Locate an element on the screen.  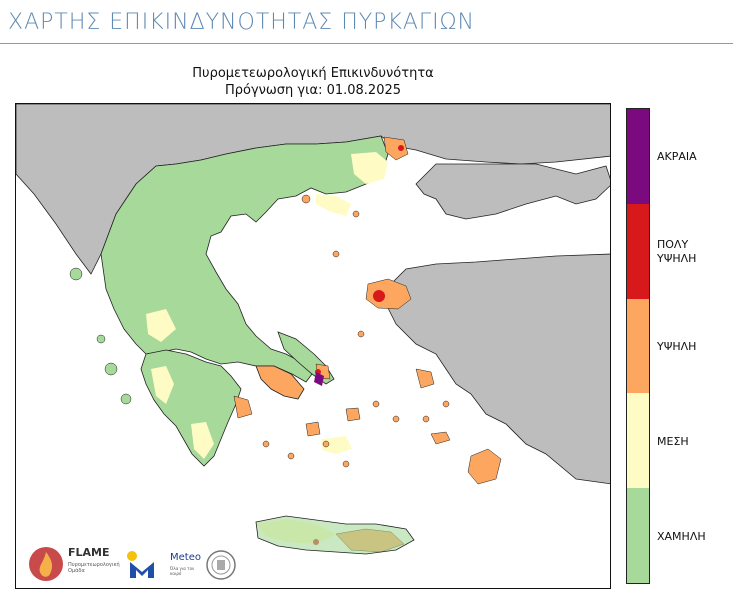
land-turkey is located at coordinates (497, 369).